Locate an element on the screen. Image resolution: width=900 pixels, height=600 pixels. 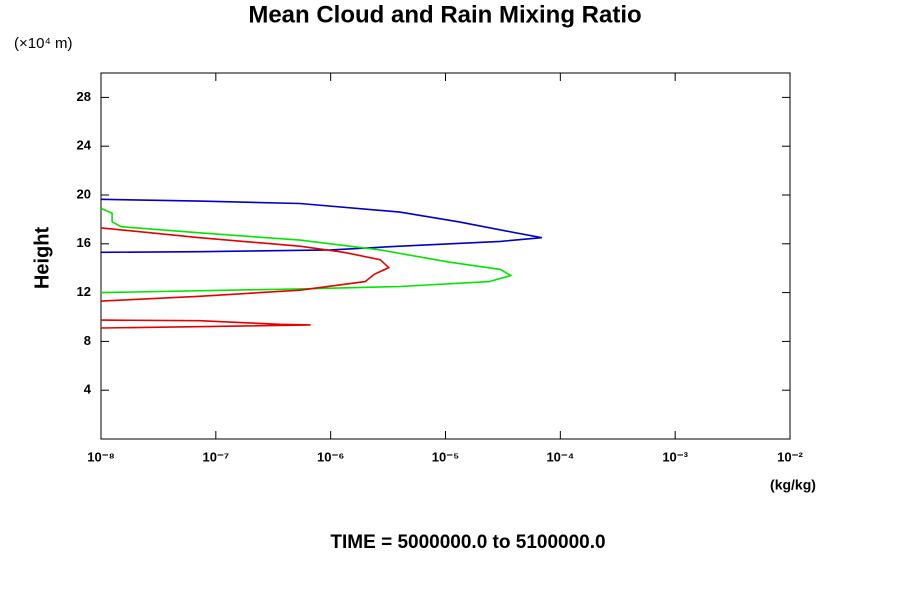
y-tick-label: 4 is located at coordinates (88, 389).